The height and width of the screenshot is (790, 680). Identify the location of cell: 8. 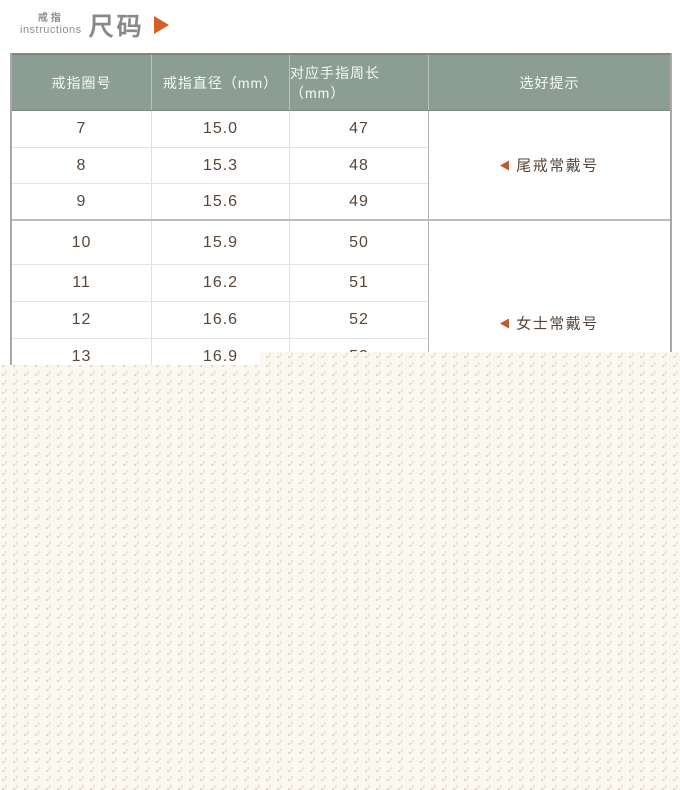
(81, 165).